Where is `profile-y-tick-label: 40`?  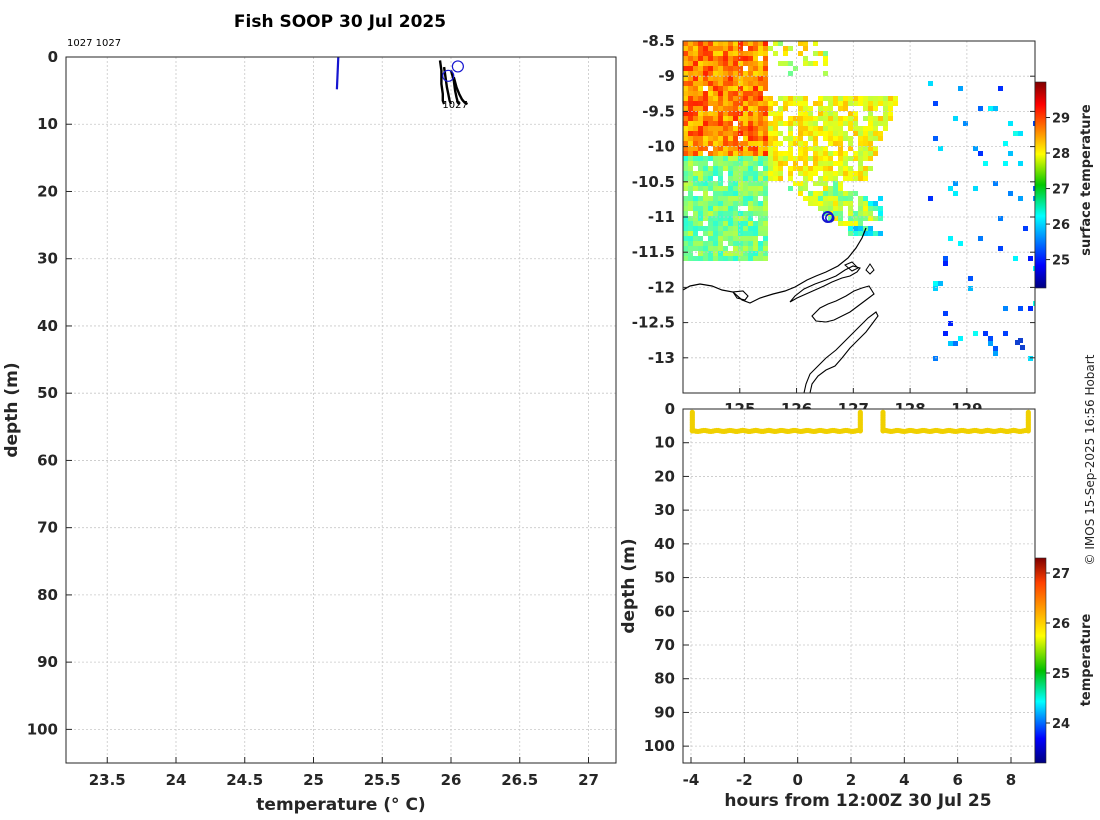
profile-y-tick-label: 40 is located at coordinates (47, 326).